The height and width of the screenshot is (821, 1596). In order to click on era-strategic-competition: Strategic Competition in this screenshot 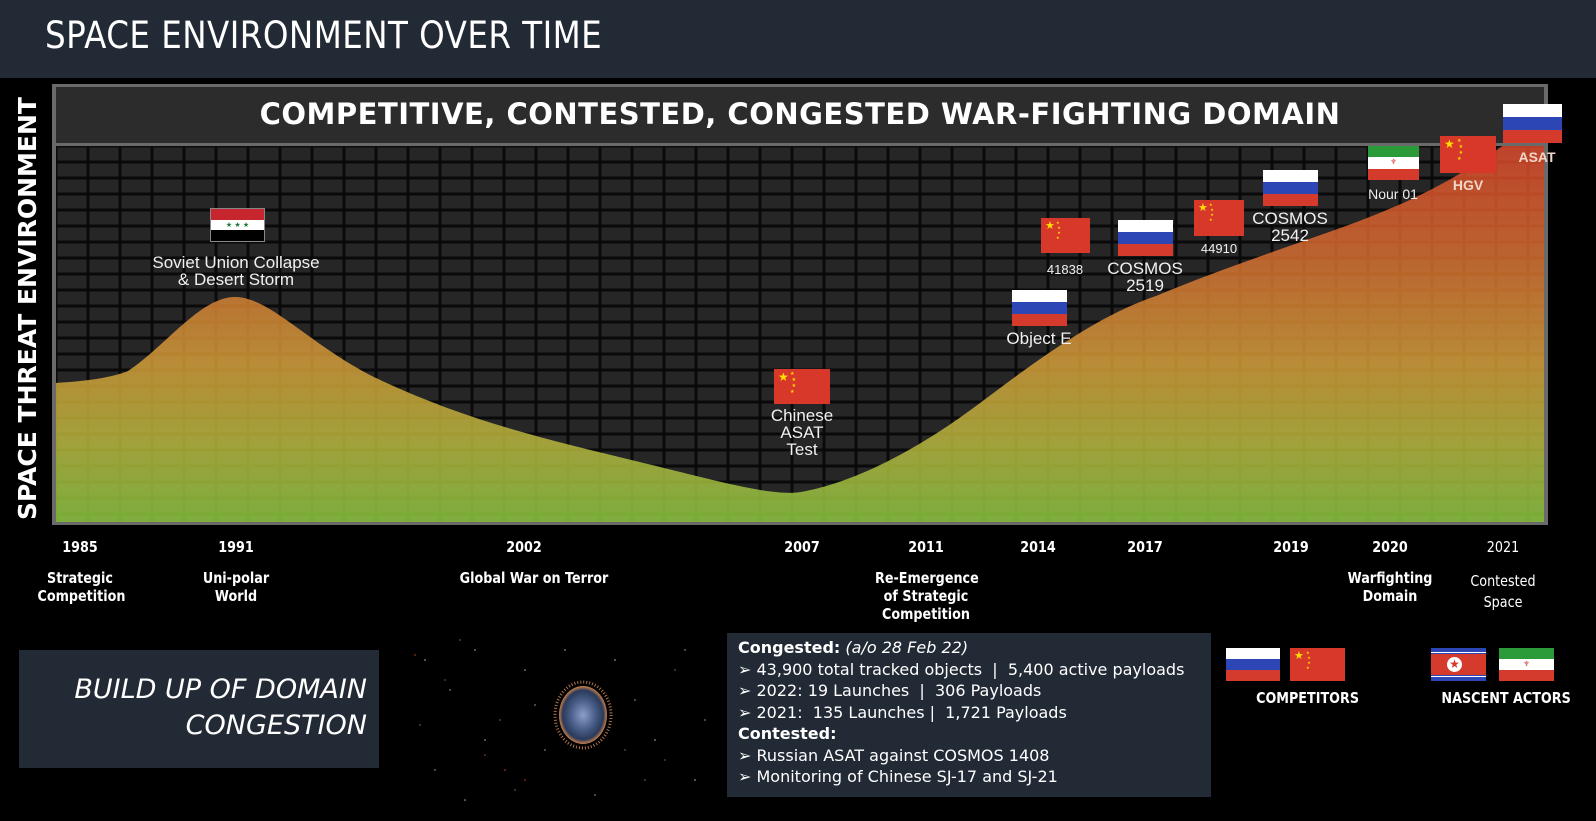, I will do `click(81, 587)`.